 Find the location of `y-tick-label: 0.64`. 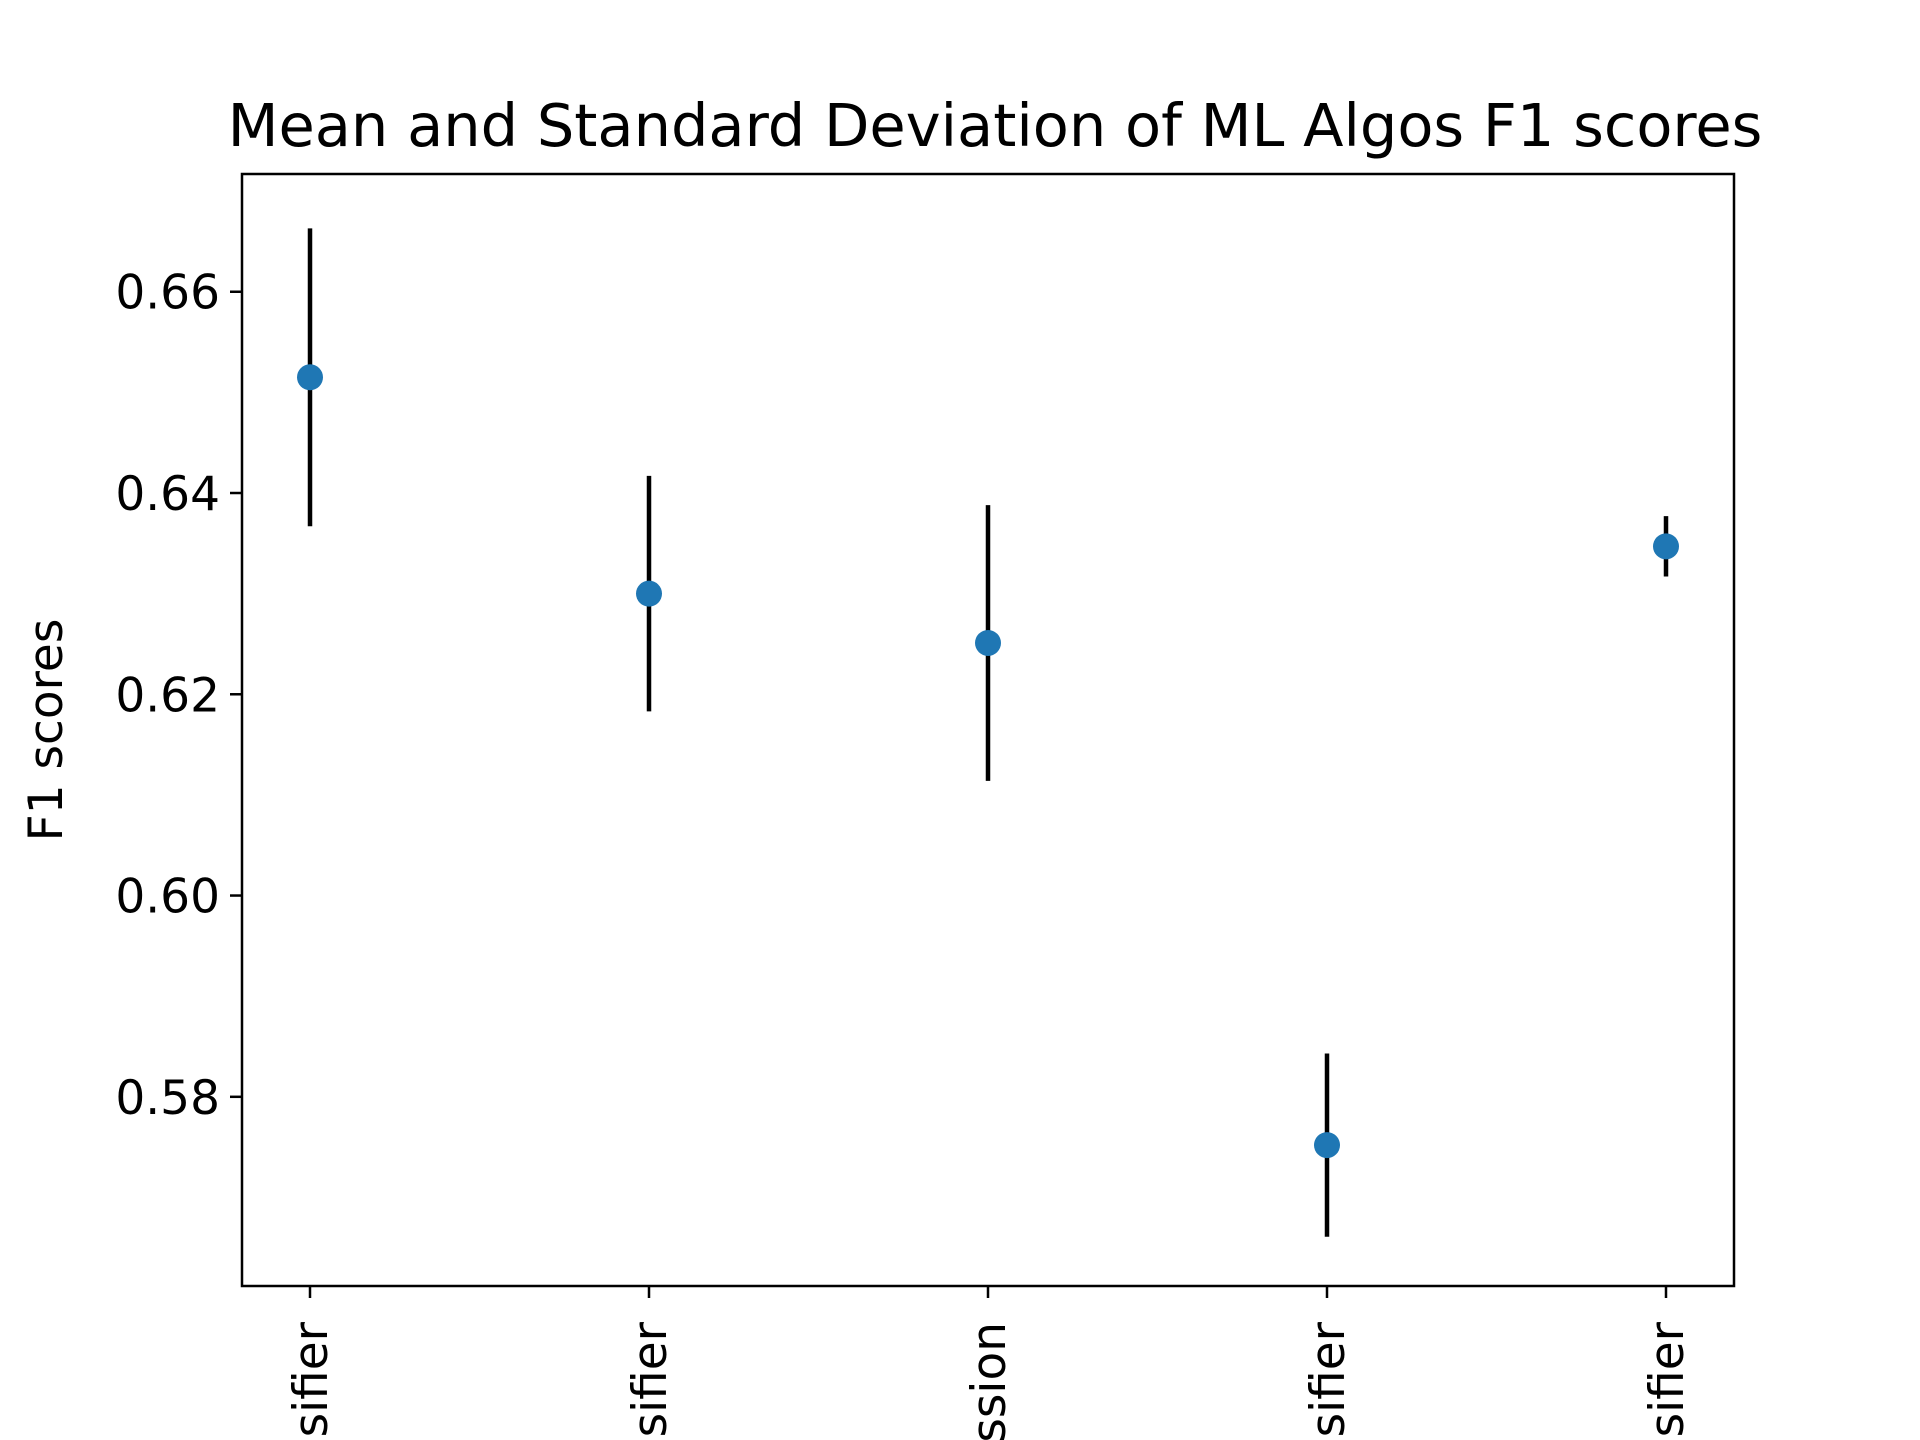

y-tick-label: 0.64 is located at coordinates (167, 494).